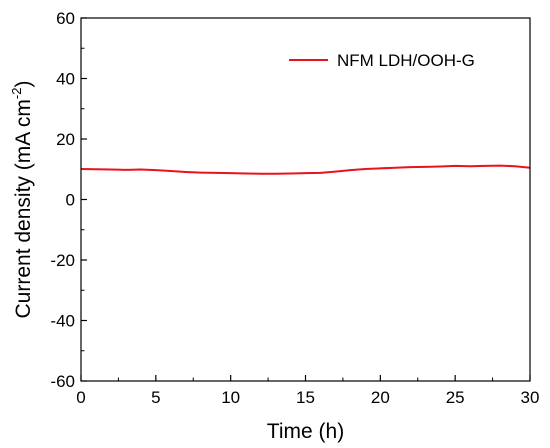 This screenshot has height=448, width=550. I want to click on y-axis-ticks: -60 -40 -20 0 20 40 60, so click(68, 200).